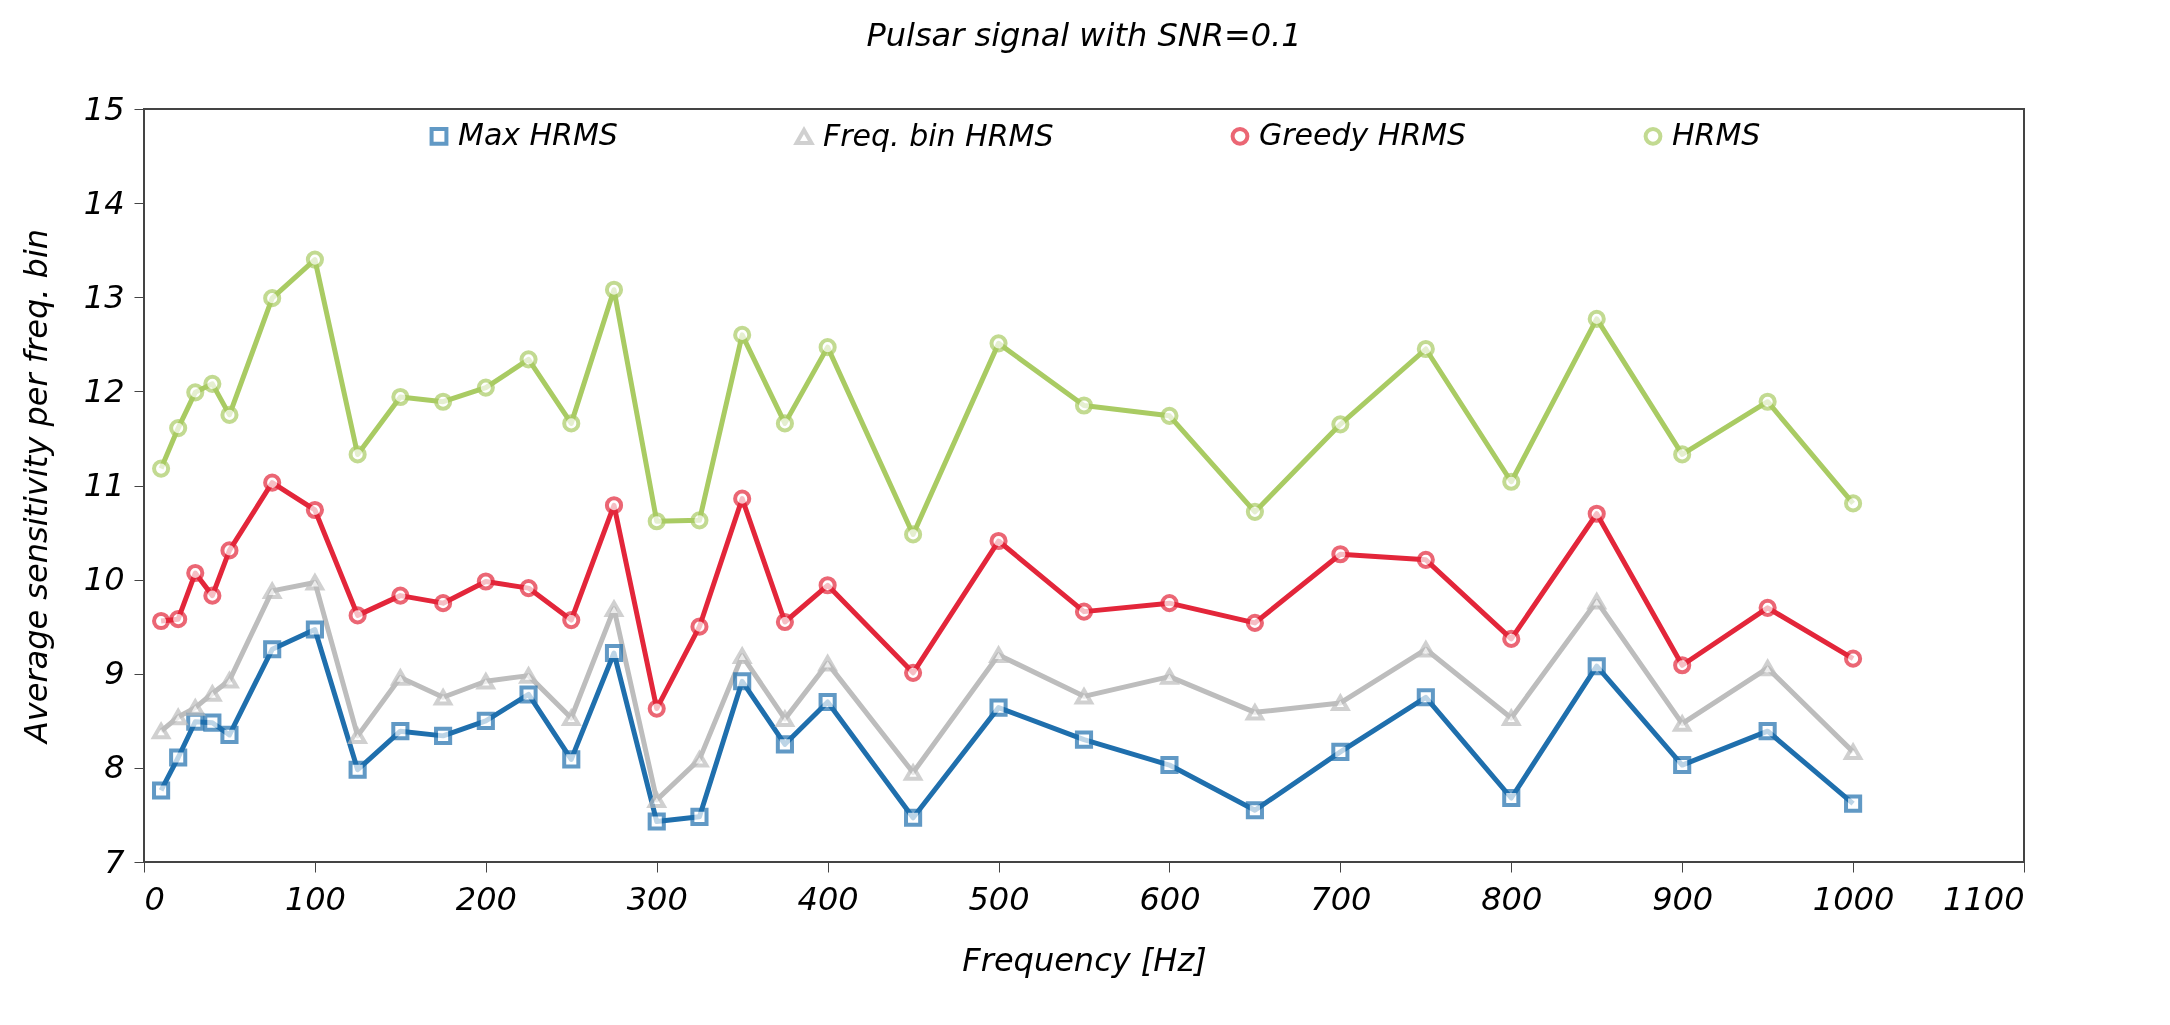 Image resolution: width=2170 pixels, height=1025 pixels. Describe the element at coordinates (1853, 898) in the screenshot. I see `x-tick-label: 1000` at that location.